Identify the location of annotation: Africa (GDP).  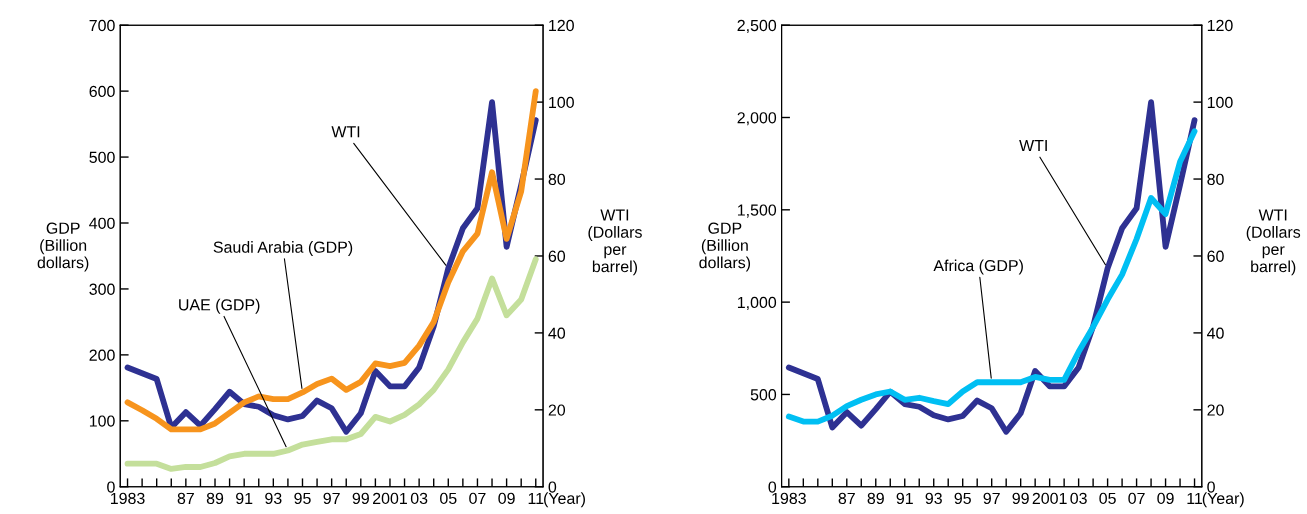
(978, 267).